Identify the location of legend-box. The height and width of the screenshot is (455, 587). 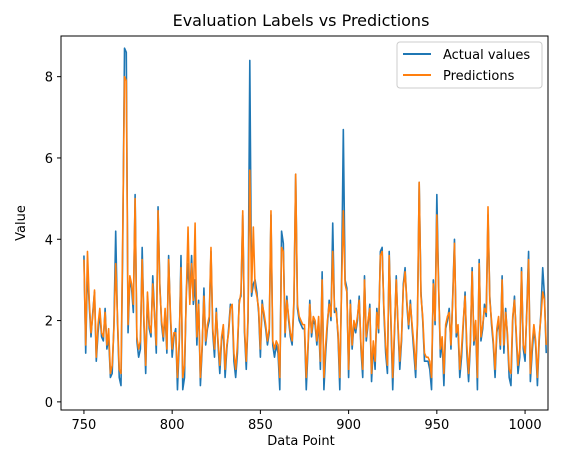
(469, 65).